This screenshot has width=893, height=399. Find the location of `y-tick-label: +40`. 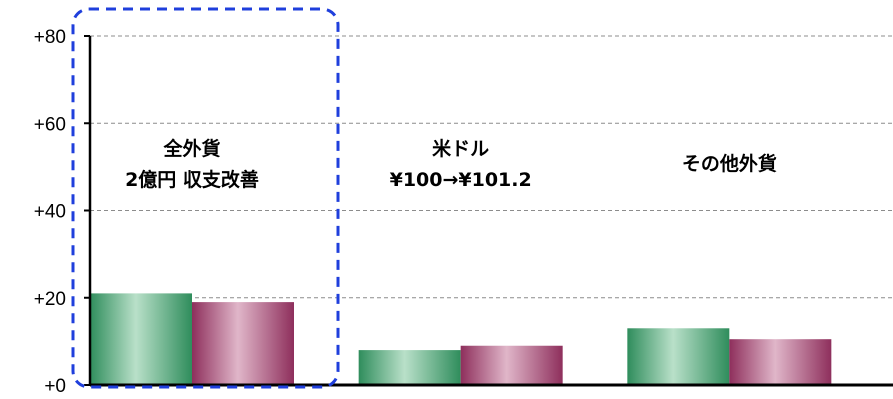

y-tick-label: +40 is located at coordinates (50, 212).